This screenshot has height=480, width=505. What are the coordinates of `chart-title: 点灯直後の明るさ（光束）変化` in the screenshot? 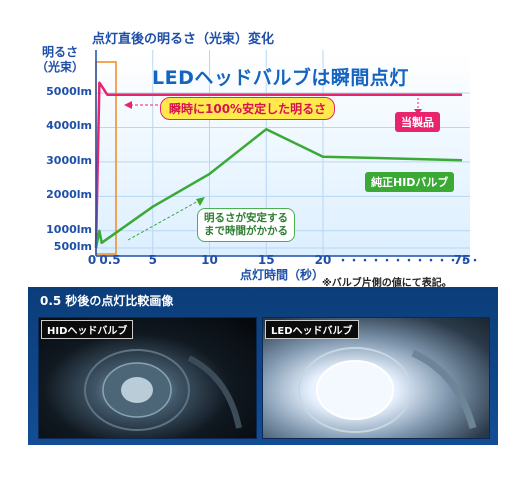 It's located at (183, 39).